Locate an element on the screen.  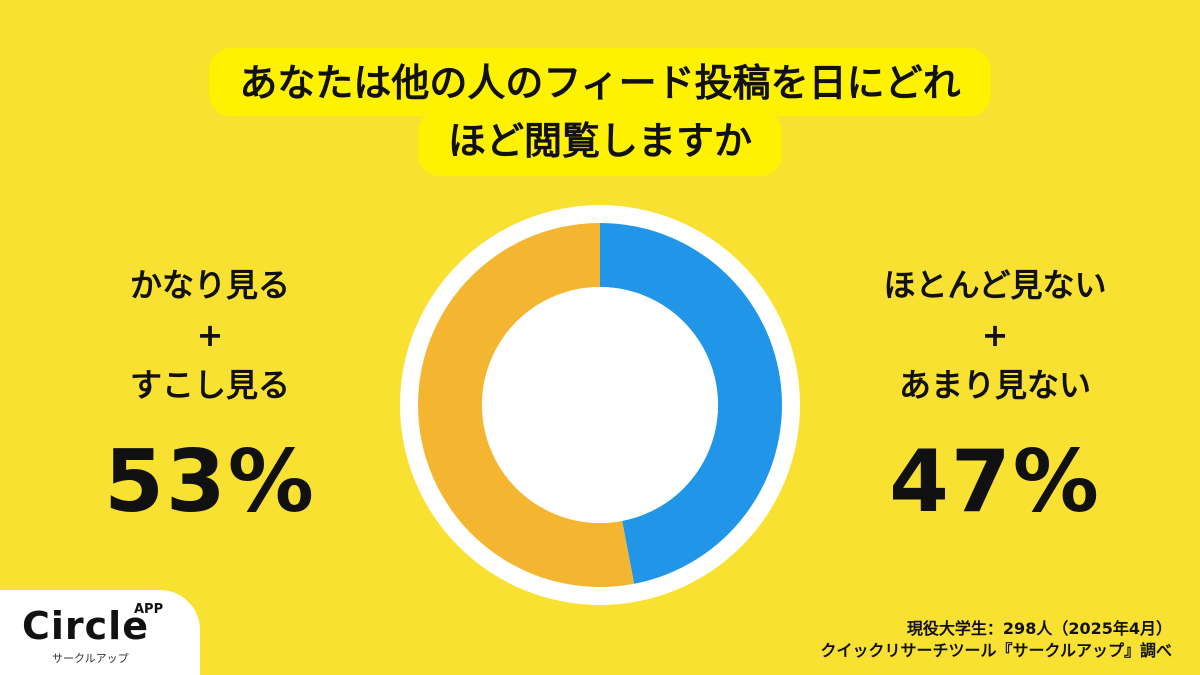
right-percent: 47% is located at coordinates (995, 482).